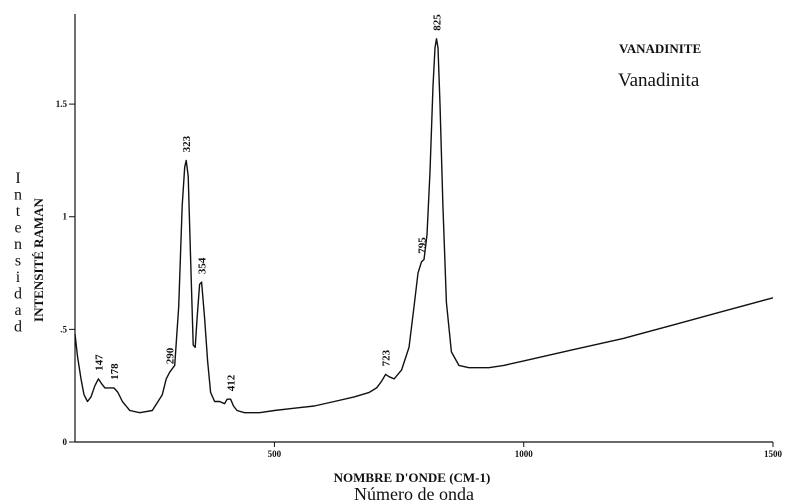  What do you see at coordinates (63, 329) in the screenshot?
I see `y-tick-label: .5` at bounding box center [63, 329].